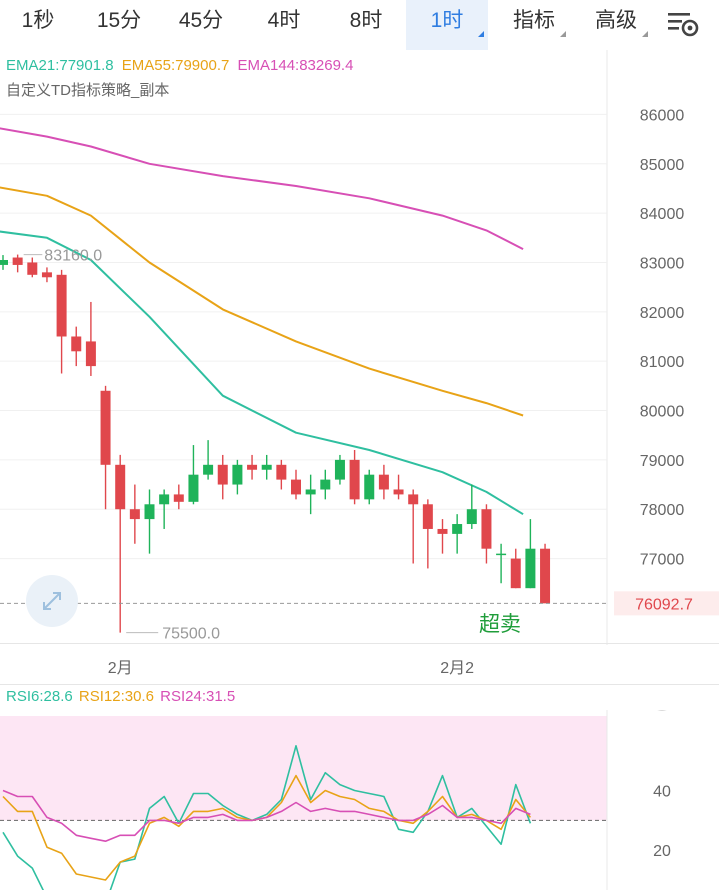 The height and width of the screenshot is (895, 719). What do you see at coordinates (662, 263) in the screenshot?
I see `price-tick-label: 83000` at bounding box center [662, 263].